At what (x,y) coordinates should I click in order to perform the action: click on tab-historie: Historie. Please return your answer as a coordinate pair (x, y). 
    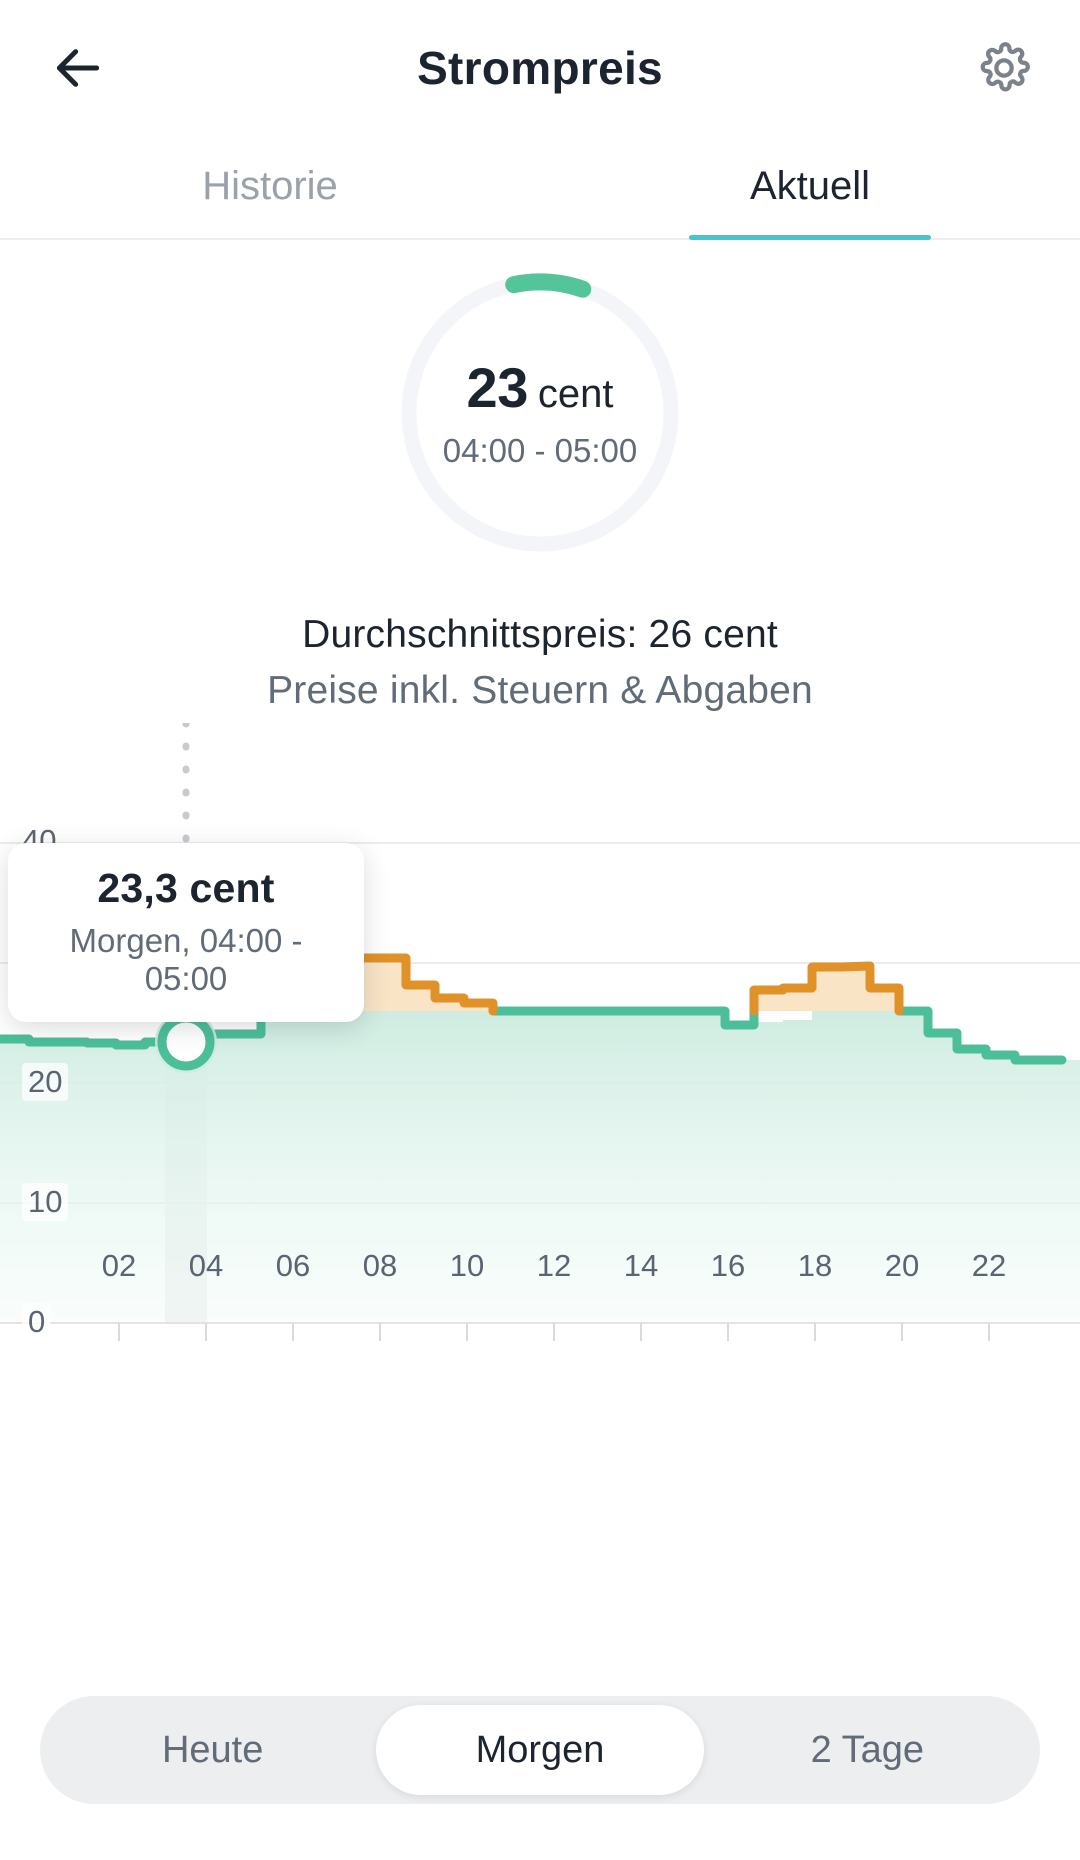
    Looking at the image, I should click on (270, 186).